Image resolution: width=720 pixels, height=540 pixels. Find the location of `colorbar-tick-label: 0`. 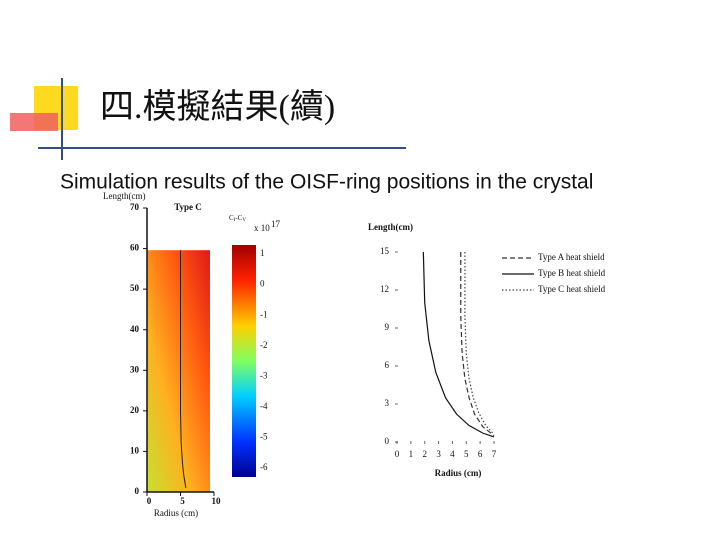

colorbar-tick-label: 0 is located at coordinates (262, 284).